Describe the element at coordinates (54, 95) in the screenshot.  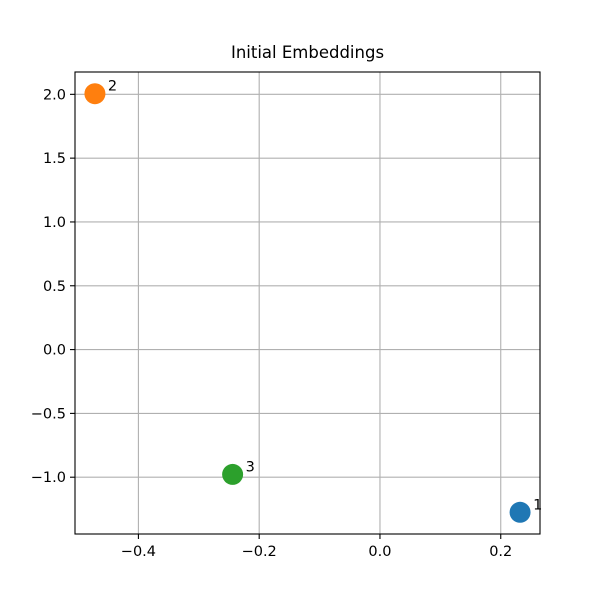
I see `y-tick-label: 2.0` at that location.